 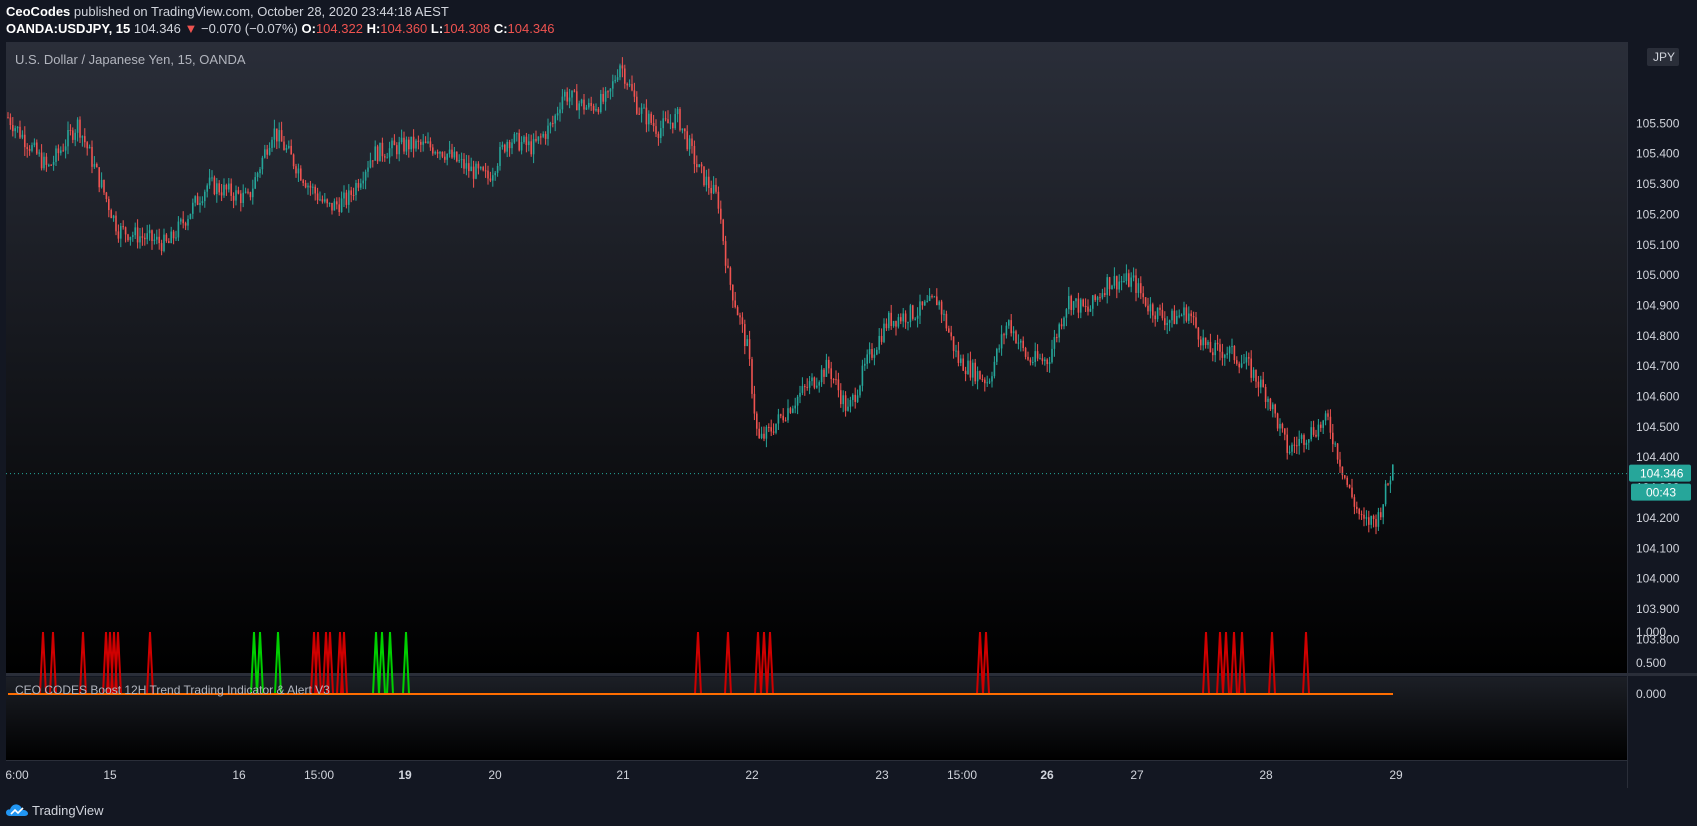 I want to click on last-price: 104.346, so click(x=157, y=28).